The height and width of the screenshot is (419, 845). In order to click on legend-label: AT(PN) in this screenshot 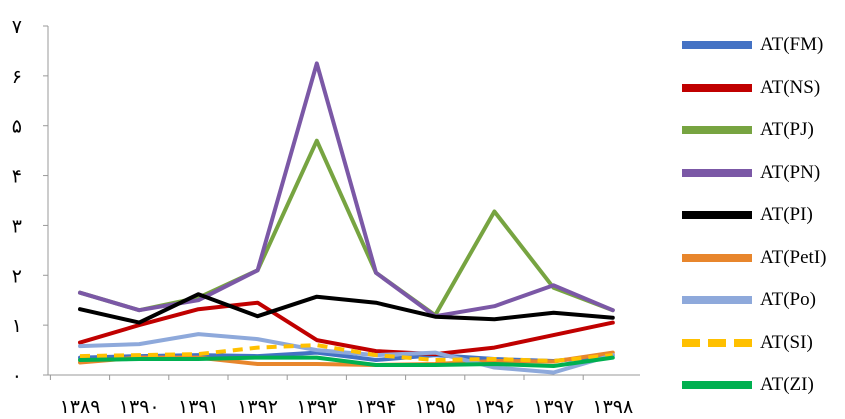, I will do `click(790, 172)`.